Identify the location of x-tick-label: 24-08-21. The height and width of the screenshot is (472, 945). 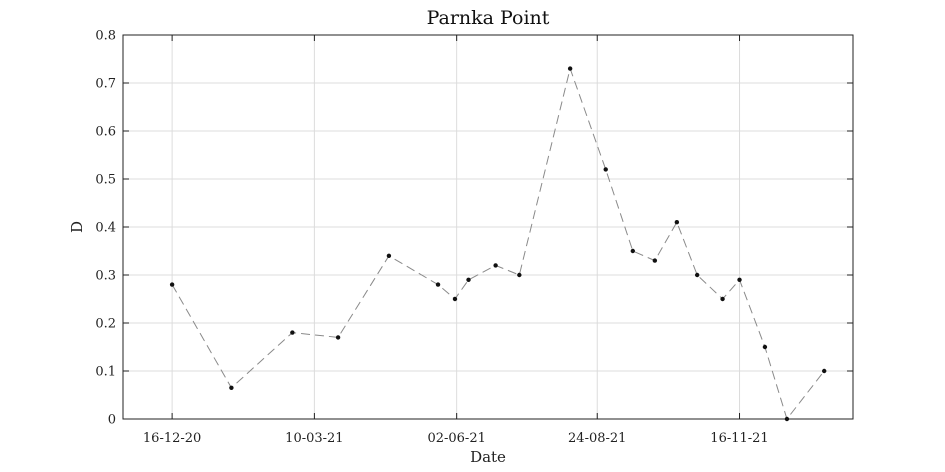
(597, 438).